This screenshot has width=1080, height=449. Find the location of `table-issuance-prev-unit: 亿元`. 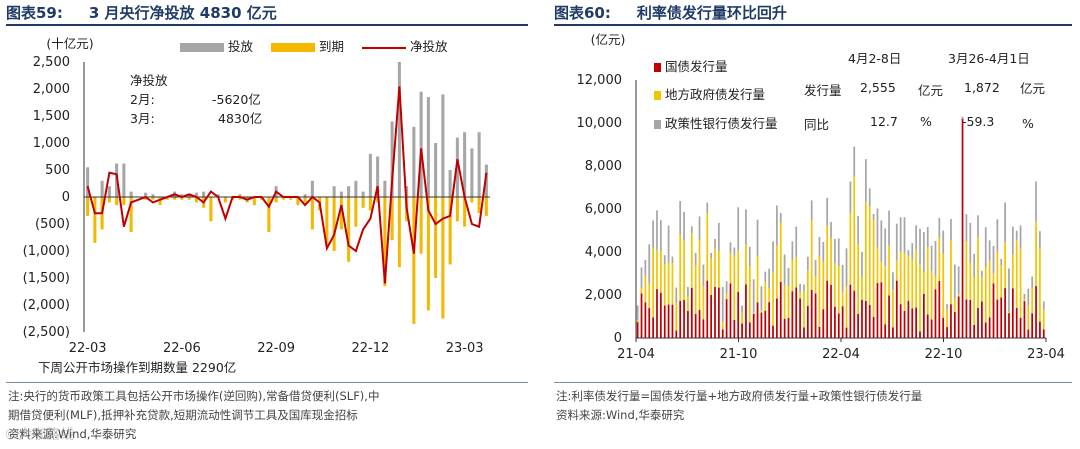

table-issuance-prev-unit: 亿元 is located at coordinates (1033, 88).